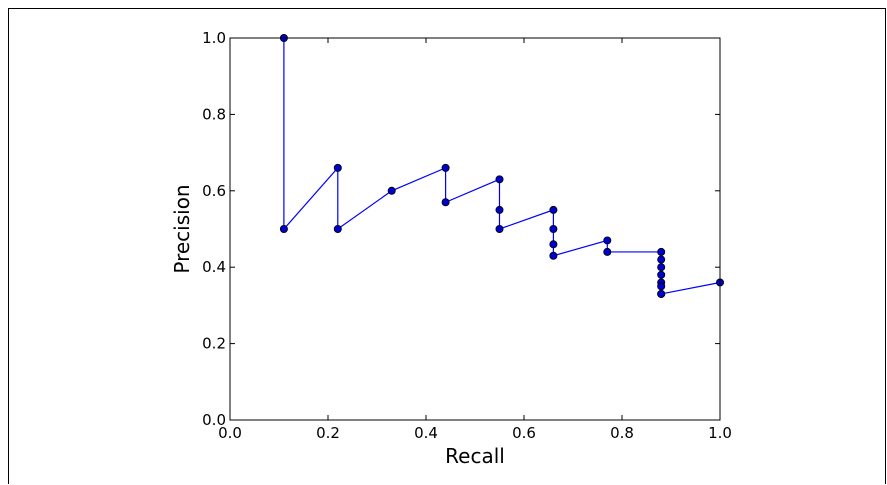 Image resolution: width=887 pixels, height=485 pixels. What do you see at coordinates (214, 38) in the screenshot?
I see `y-tick-label: 1.0` at bounding box center [214, 38].